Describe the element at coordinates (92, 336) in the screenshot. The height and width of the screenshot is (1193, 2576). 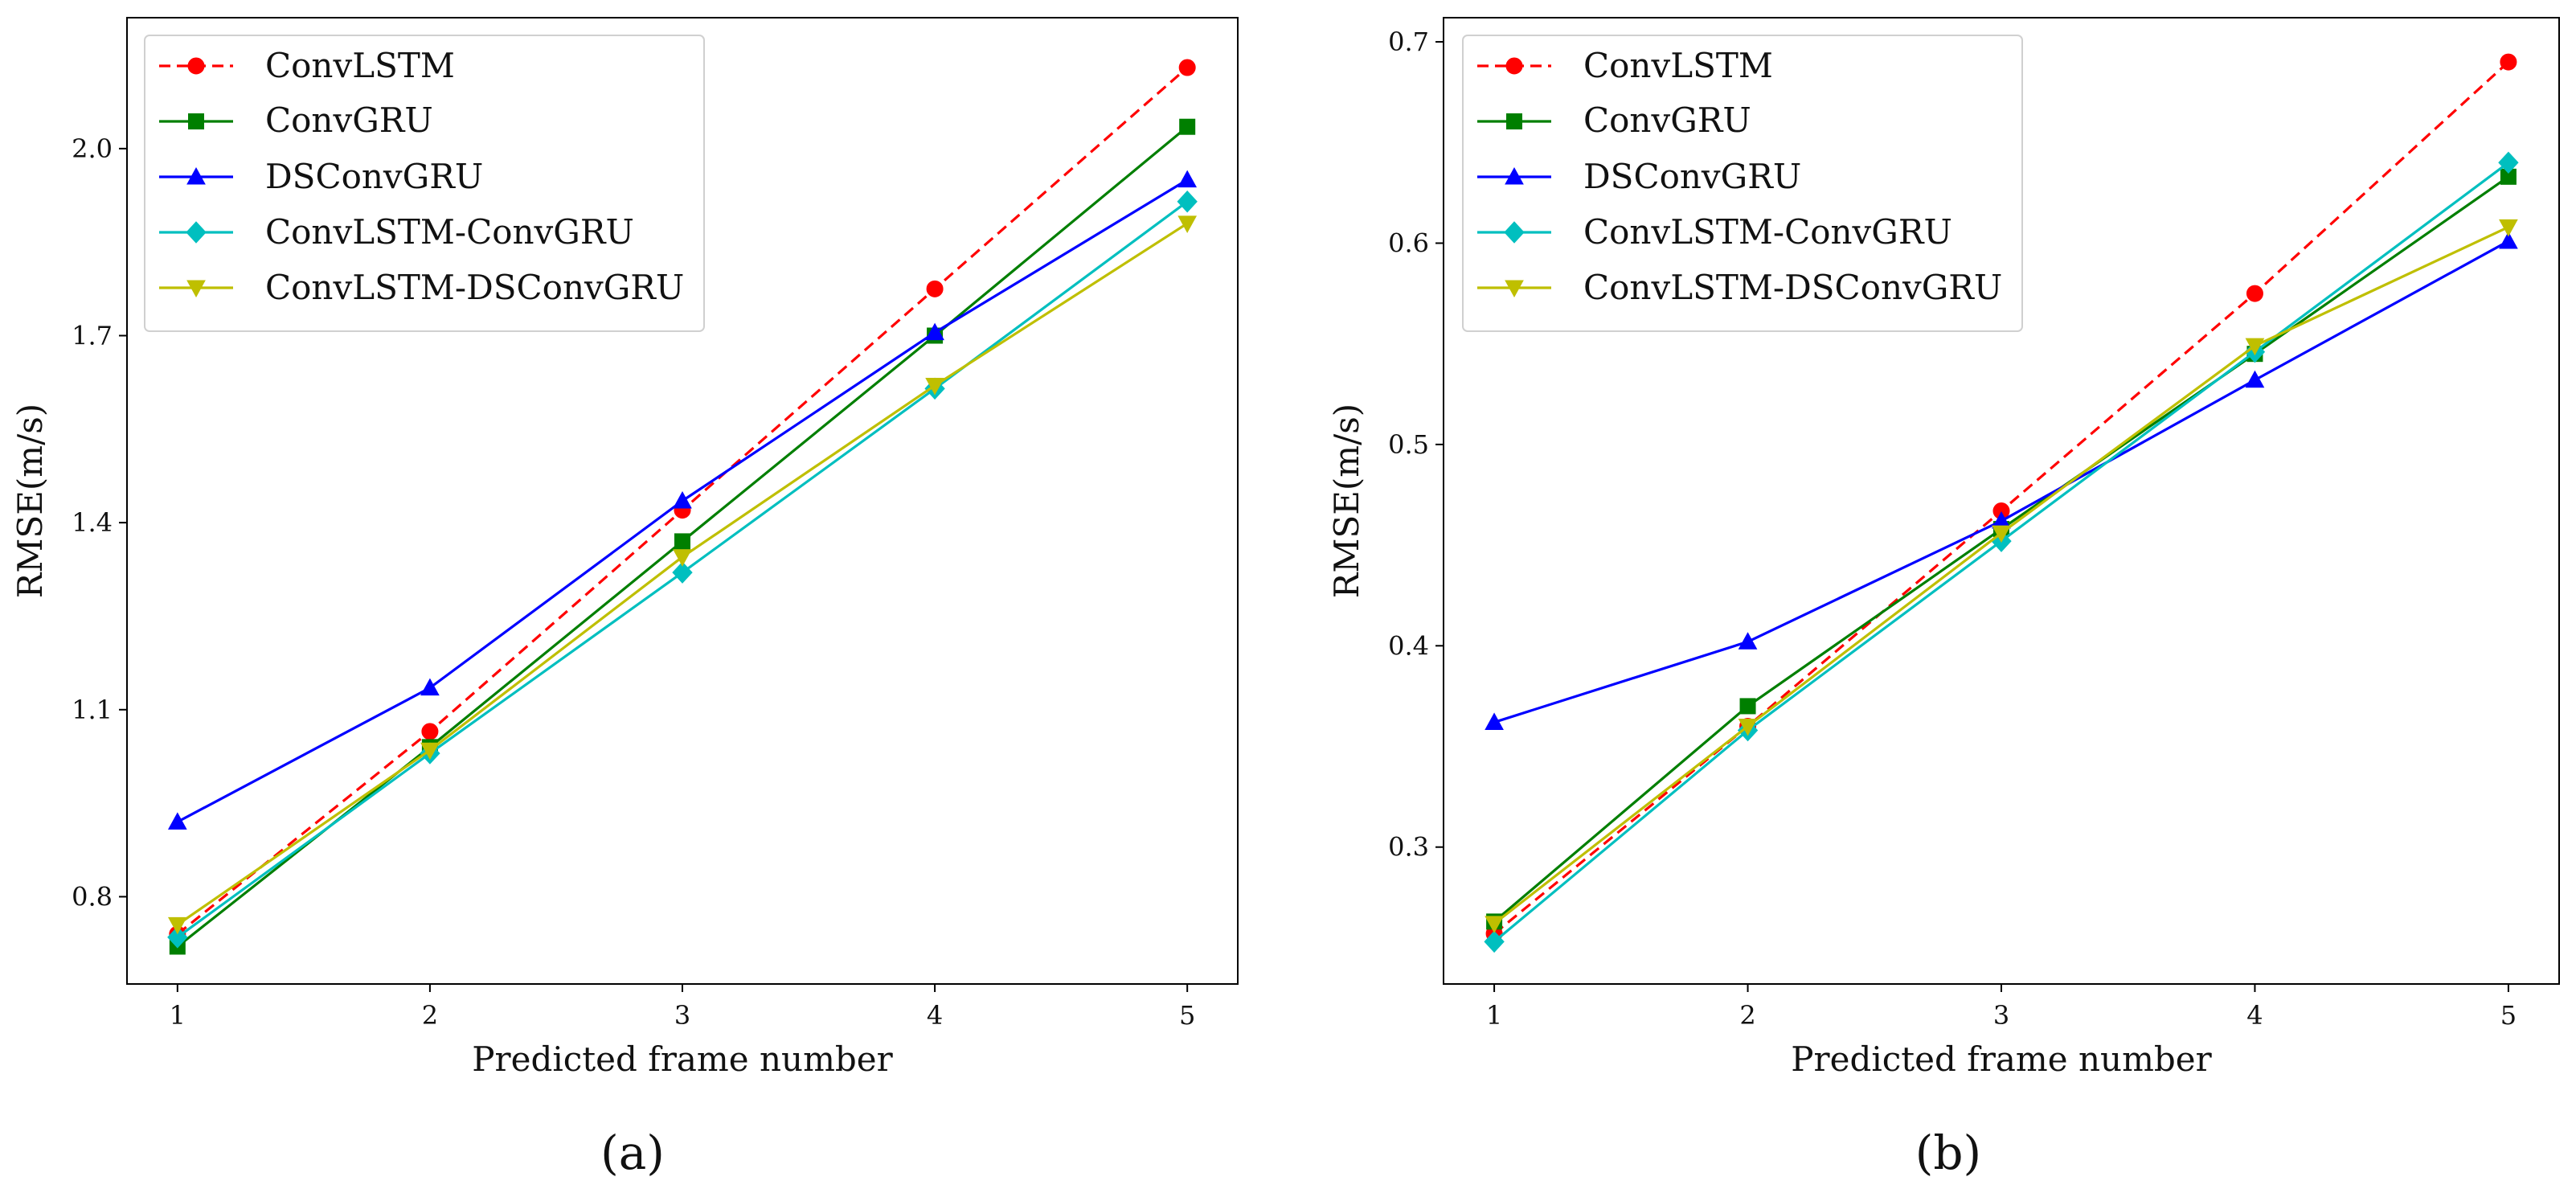
I see `y-tick-label: 1.7` at that location.